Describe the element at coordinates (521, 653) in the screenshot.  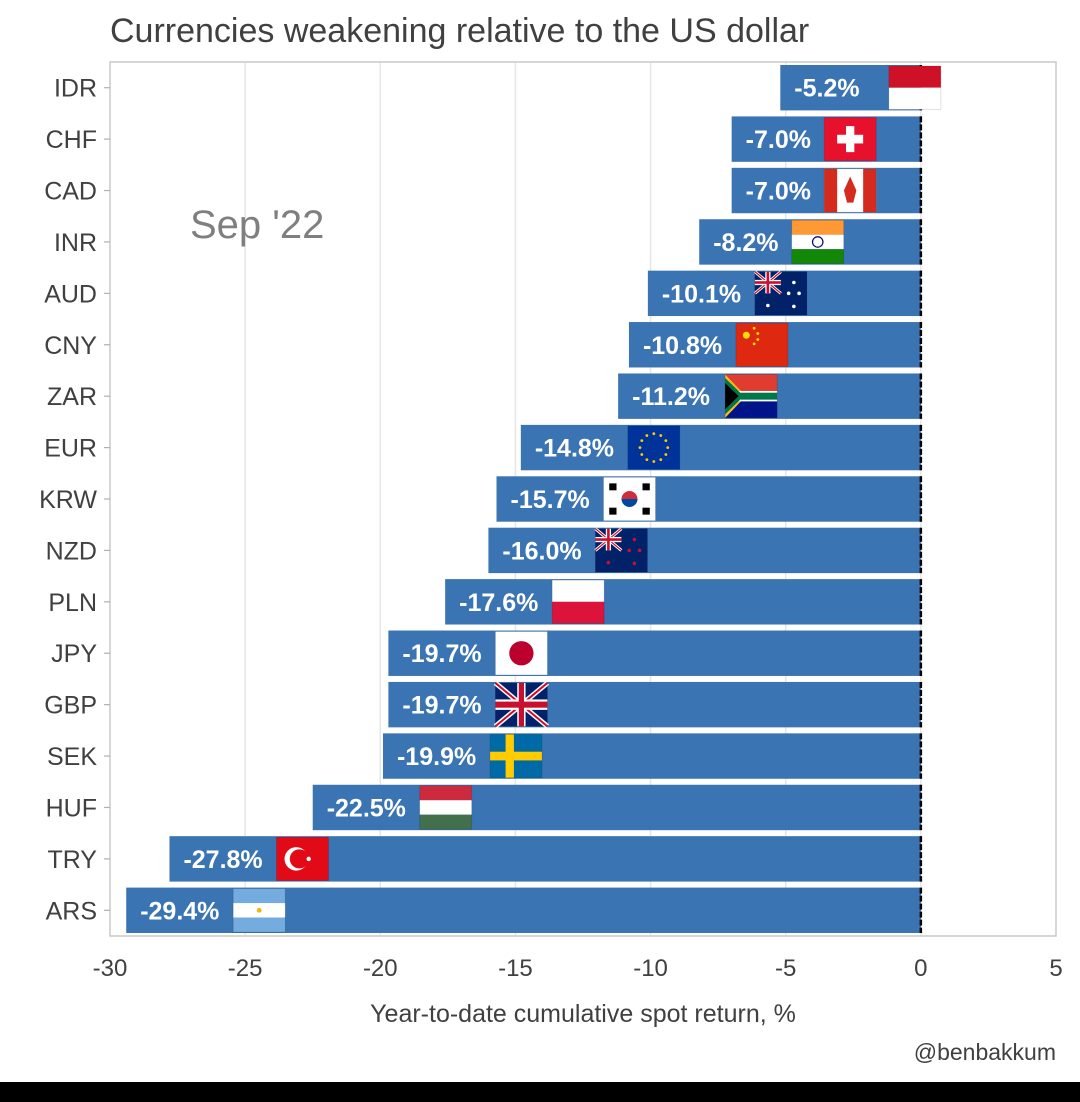
I see `japan-flag-icon` at that location.